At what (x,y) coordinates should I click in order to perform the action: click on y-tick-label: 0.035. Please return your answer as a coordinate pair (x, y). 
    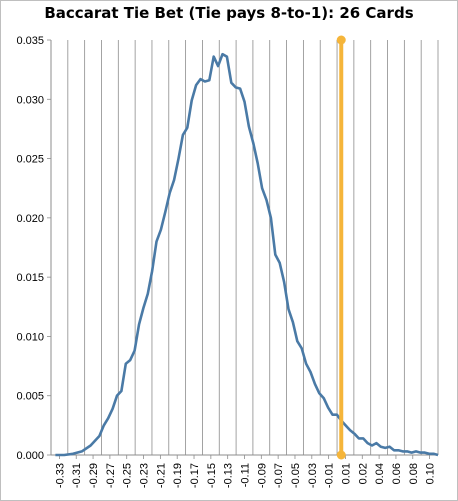
    Looking at the image, I should click on (30, 41).